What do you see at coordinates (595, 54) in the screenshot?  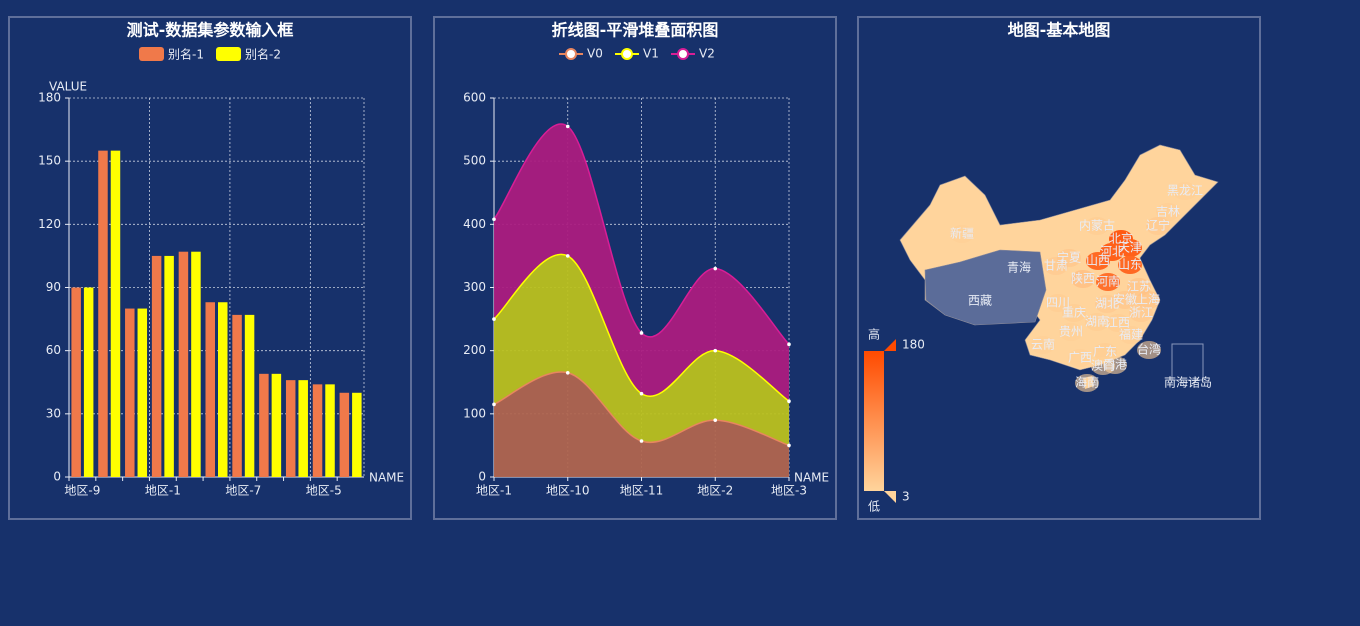 I see `legend-label: V0` at bounding box center [595, 54].